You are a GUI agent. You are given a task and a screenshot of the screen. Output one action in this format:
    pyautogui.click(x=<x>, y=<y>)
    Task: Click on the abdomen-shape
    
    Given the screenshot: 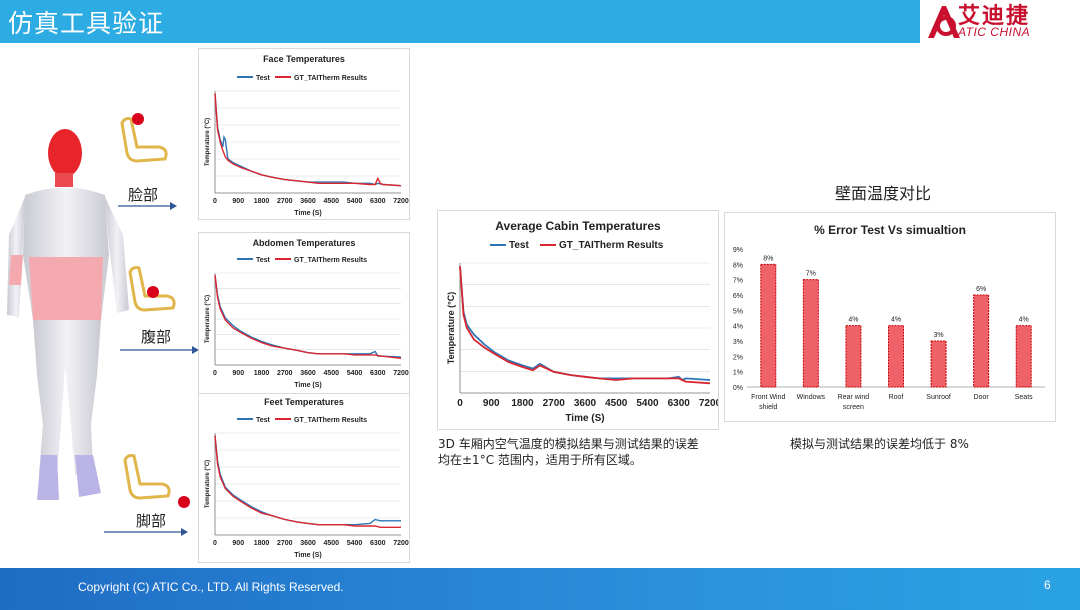 What is the action you would take?
    pyautogui.click(x=66, y=288)
    